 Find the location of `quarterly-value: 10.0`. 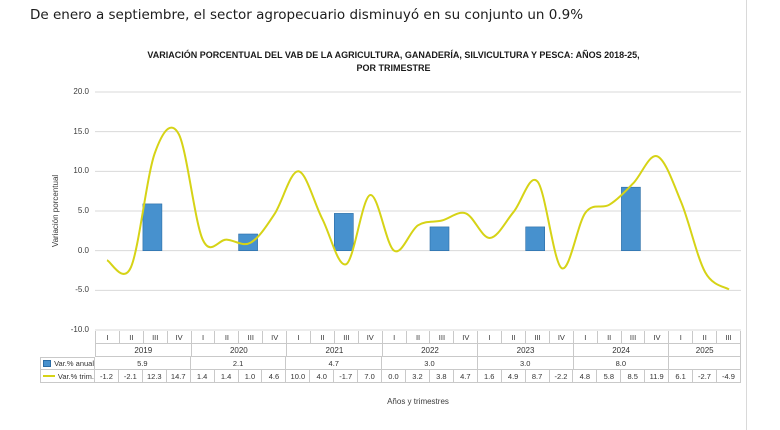

quarterly-value: 10.0 is located at coordinates (298, 376).